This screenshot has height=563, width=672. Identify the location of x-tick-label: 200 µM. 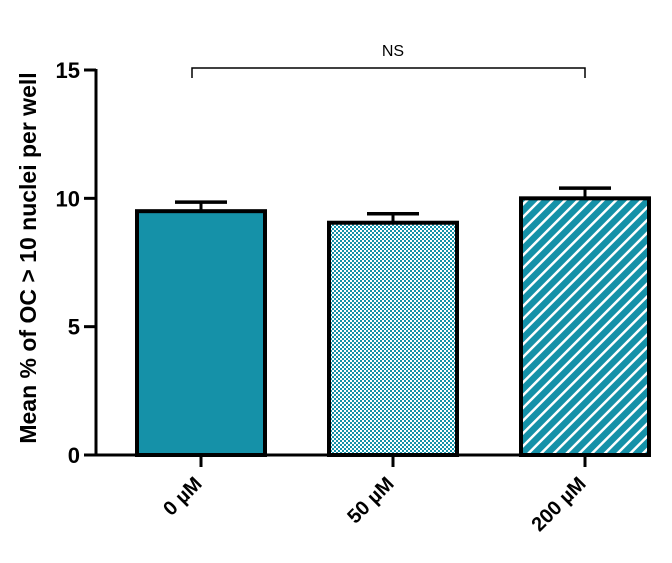
(559, 504).